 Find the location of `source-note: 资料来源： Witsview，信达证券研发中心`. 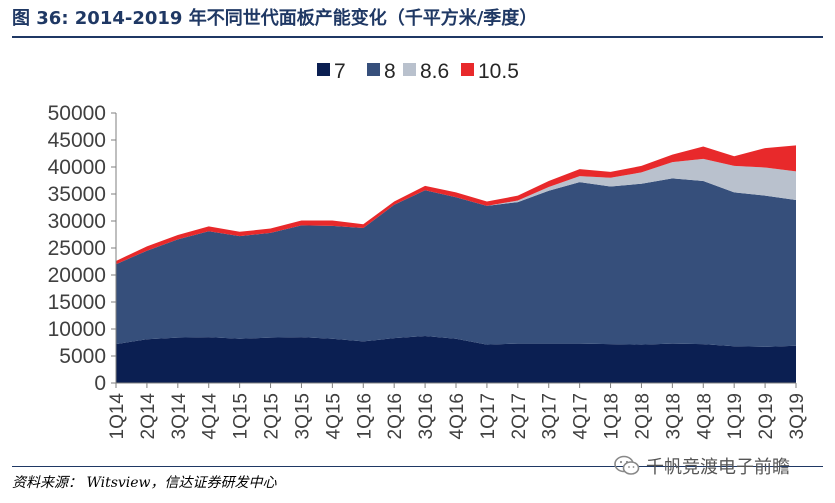

source-note: 资料来源： Witsview，信达证券研发中心 is located at coordinates (144, 483).